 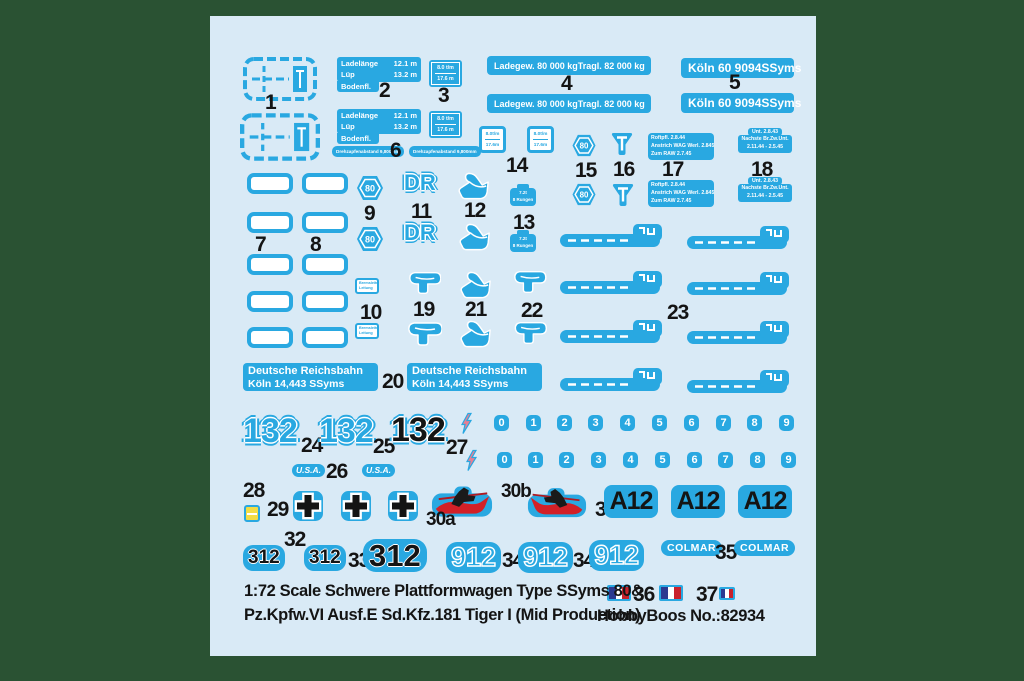 I want to click on item-number: 15, so click(x=586, y=170).